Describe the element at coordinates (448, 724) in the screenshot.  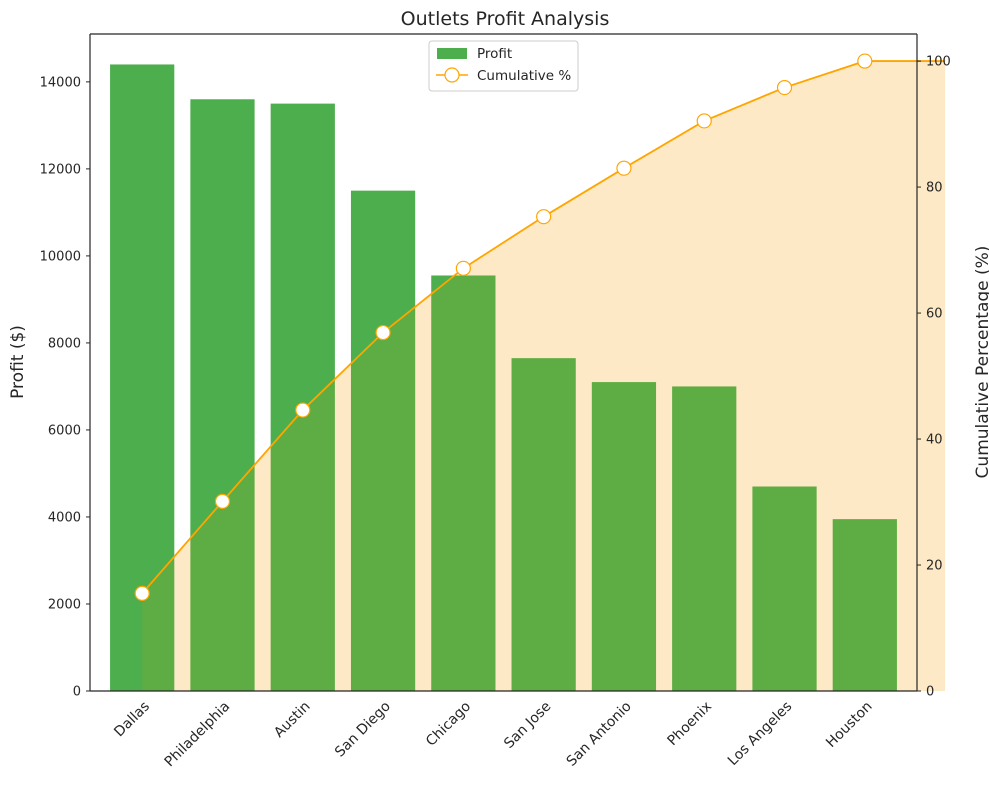
I see `x-tick-label-chicago: Chicago` at that location.